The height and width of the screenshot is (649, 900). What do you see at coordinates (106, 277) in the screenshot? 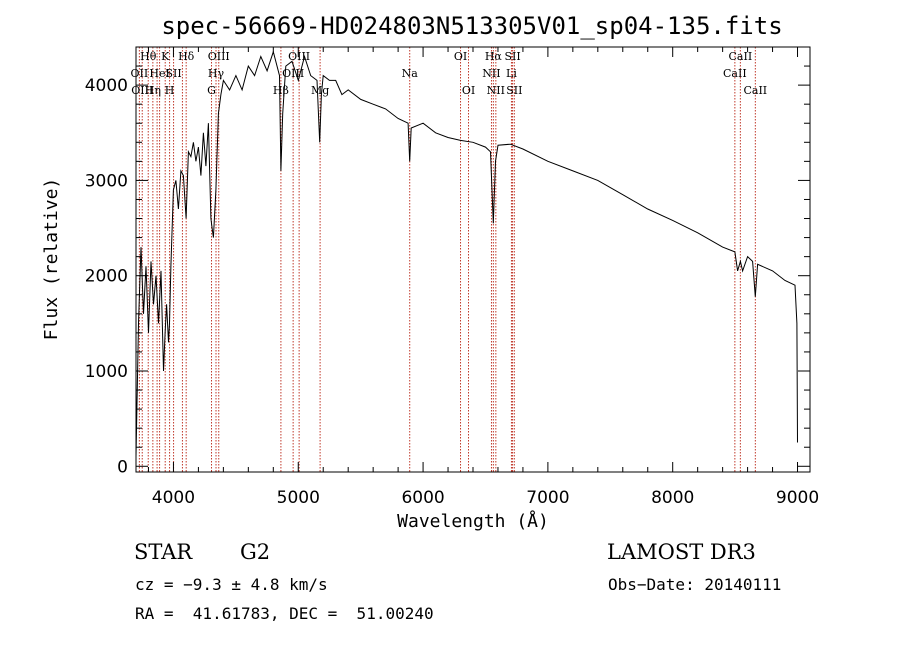
I see `y-tick-label: 2000` at bounding box center [106, 277].